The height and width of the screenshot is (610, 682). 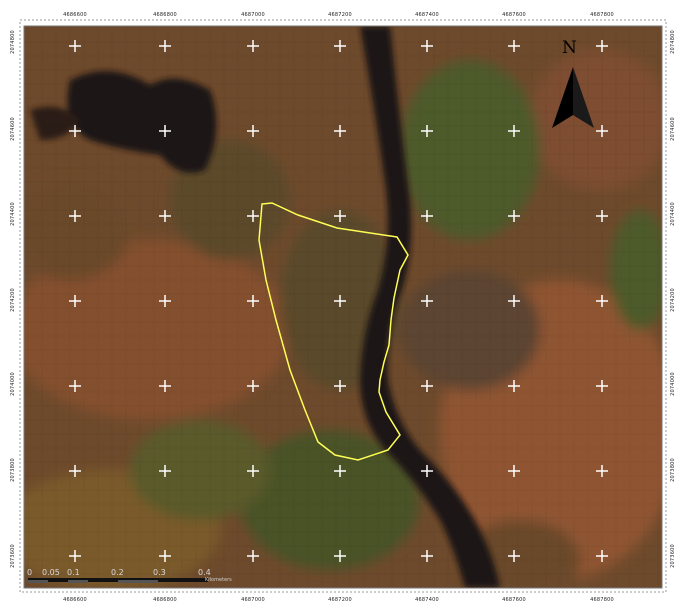 I want to click on tick-left-2: 2074600, so click(x=12, y=129).